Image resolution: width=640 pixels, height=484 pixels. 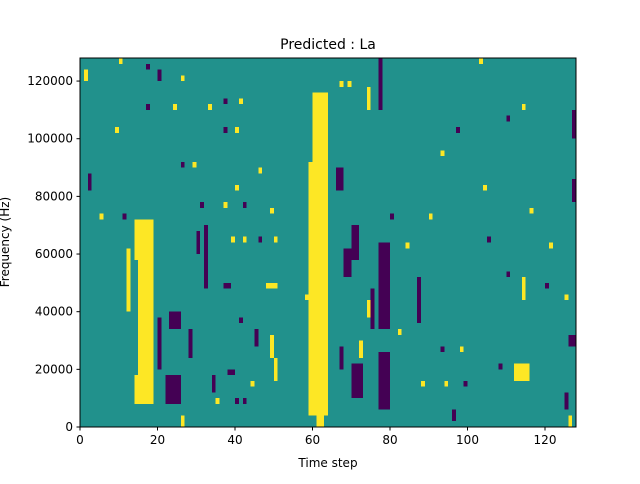 I want to click on y-tick-label: 0, so click(x=69, y=427).